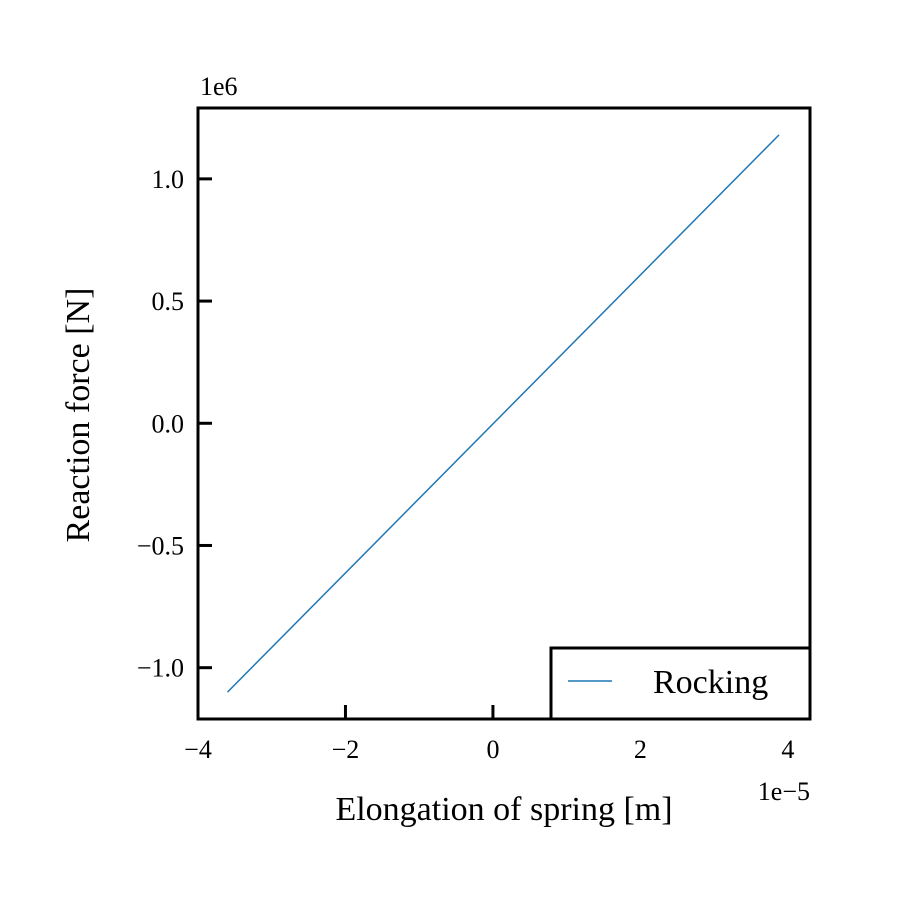 The height and width of the screenshot is (900, 900). Describe the element at coordinates (710, 682) in the screenshot. I see `legend-label-rocking: Rocking` at that location.